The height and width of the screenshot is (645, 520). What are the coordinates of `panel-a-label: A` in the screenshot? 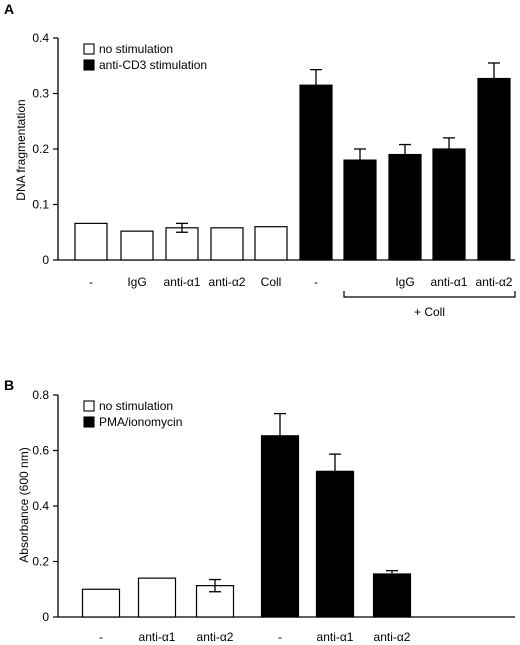 It's located at (9, 9).